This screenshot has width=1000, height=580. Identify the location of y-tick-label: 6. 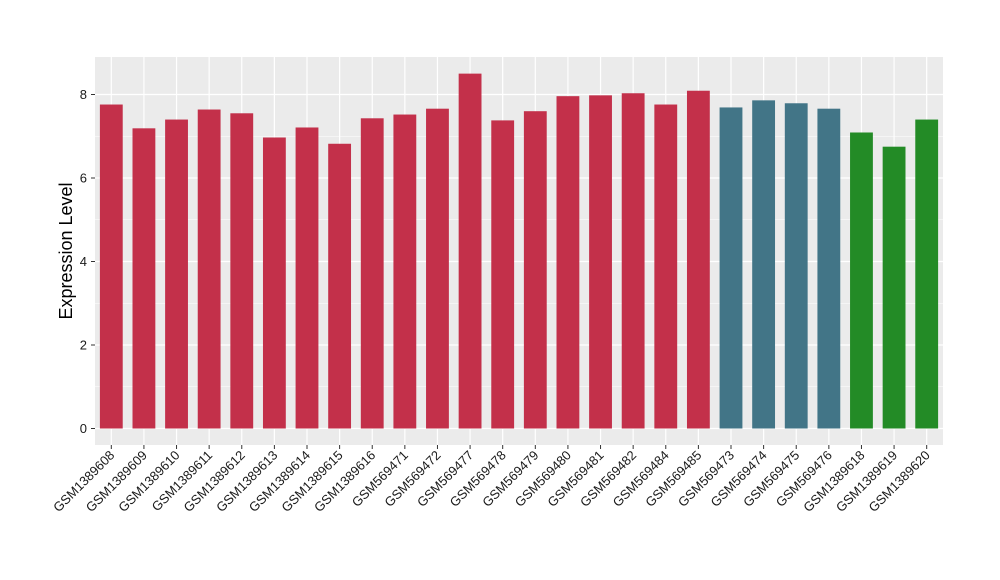
(83, 178).